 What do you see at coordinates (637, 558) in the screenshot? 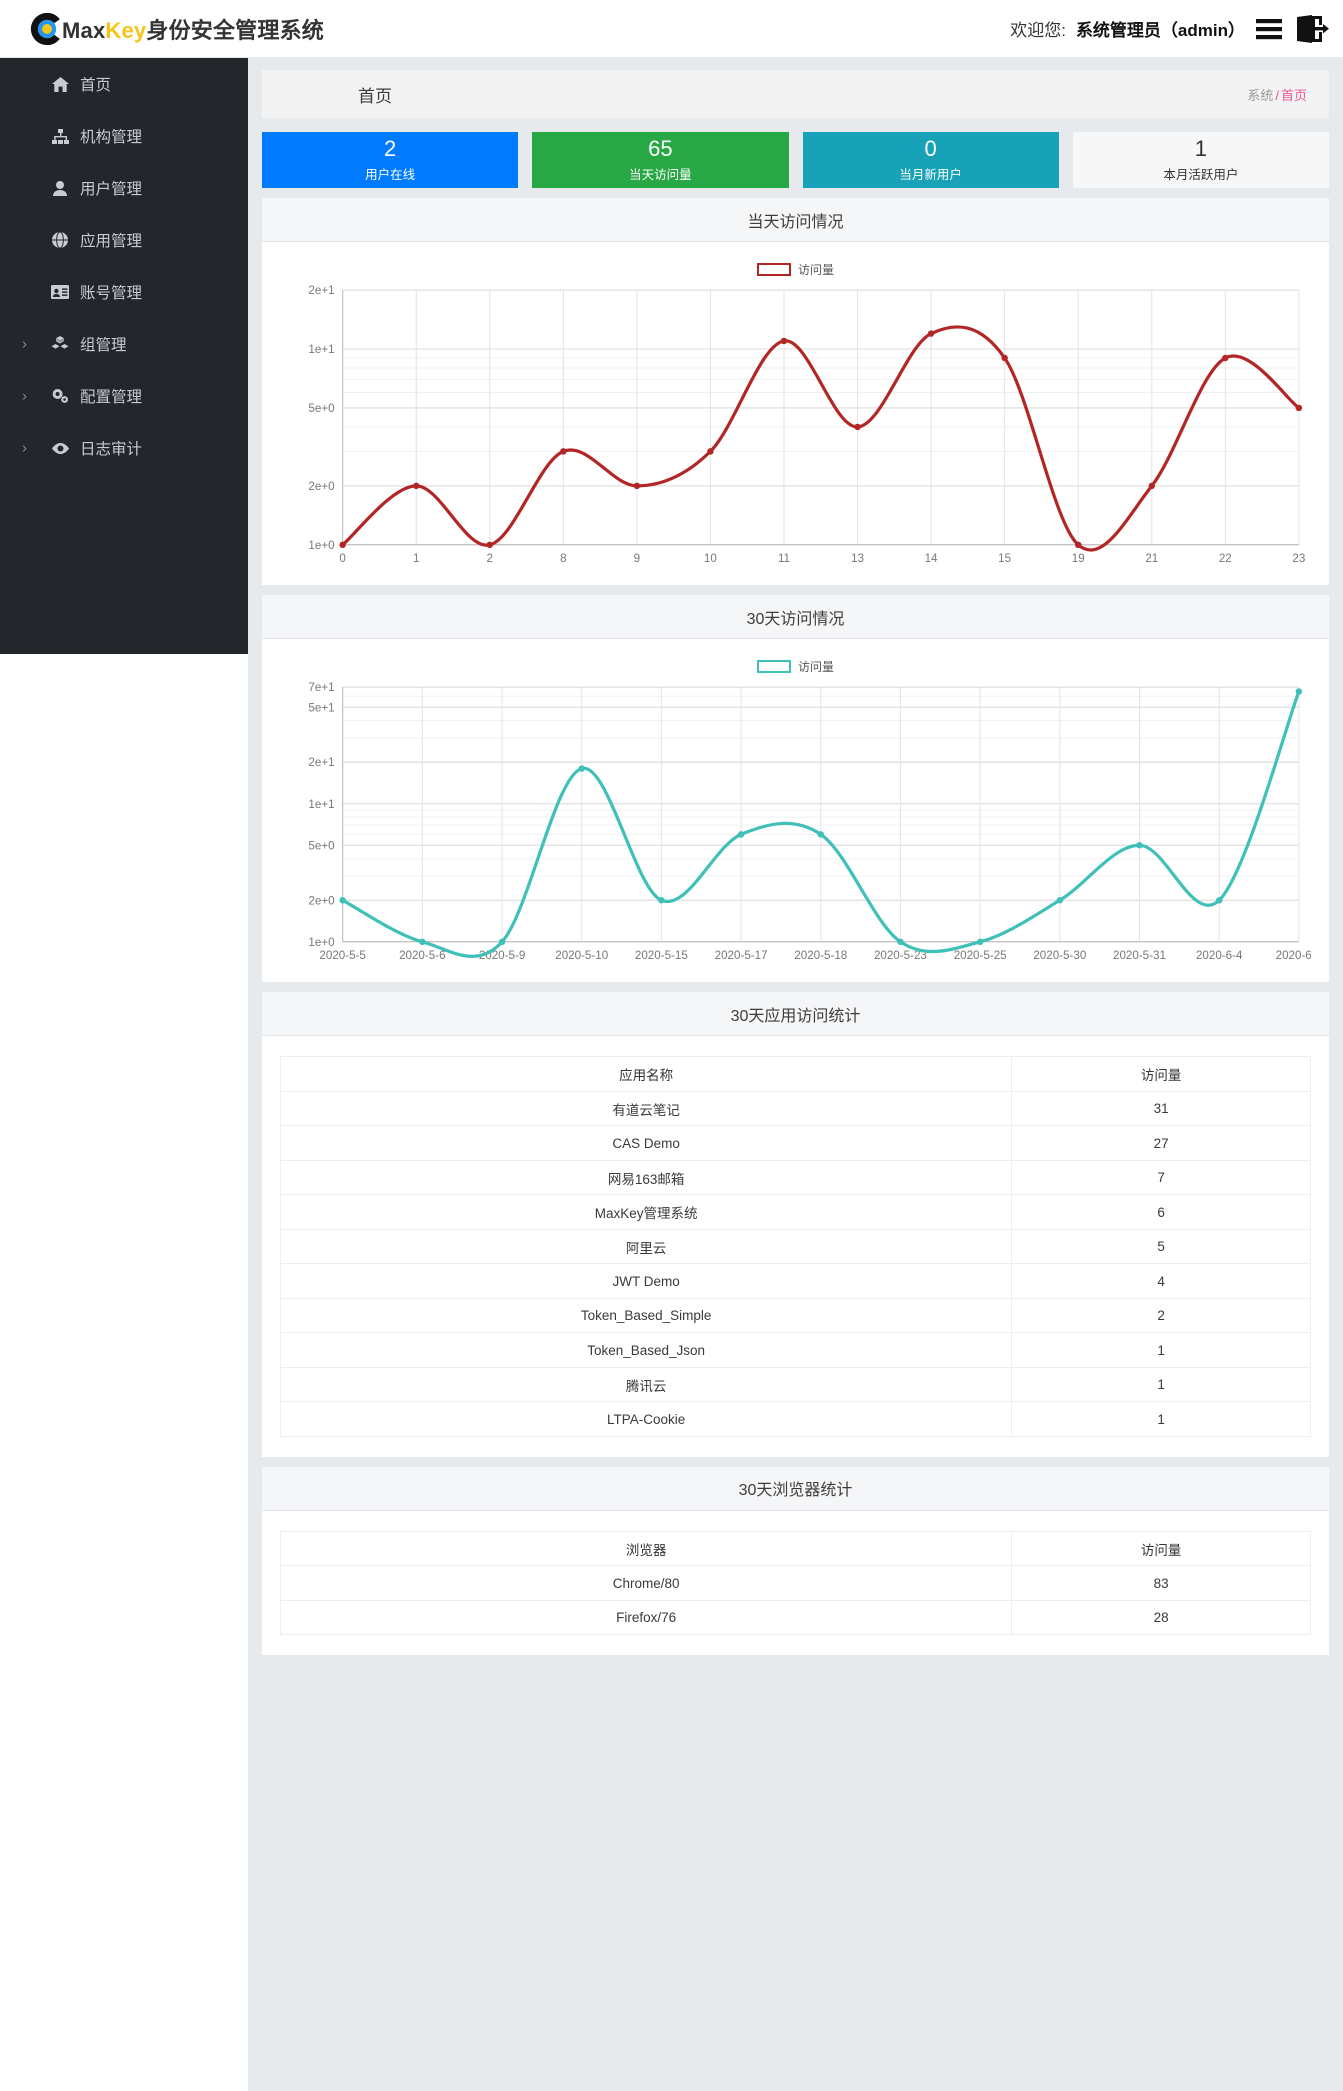
I see `svg-text: 9` at bounding box center [637, 558].